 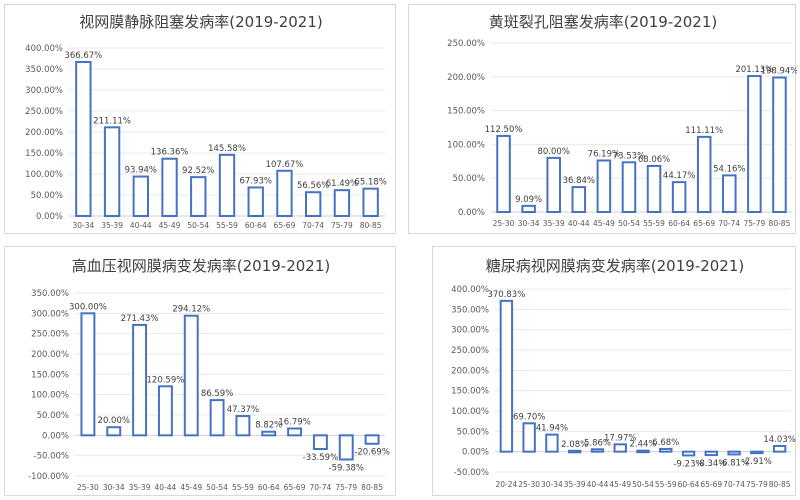 What do you see at coordinates (140, 319) in the screenshot?
I see `data-label: 271.43%` at bounding box center [140, 319].